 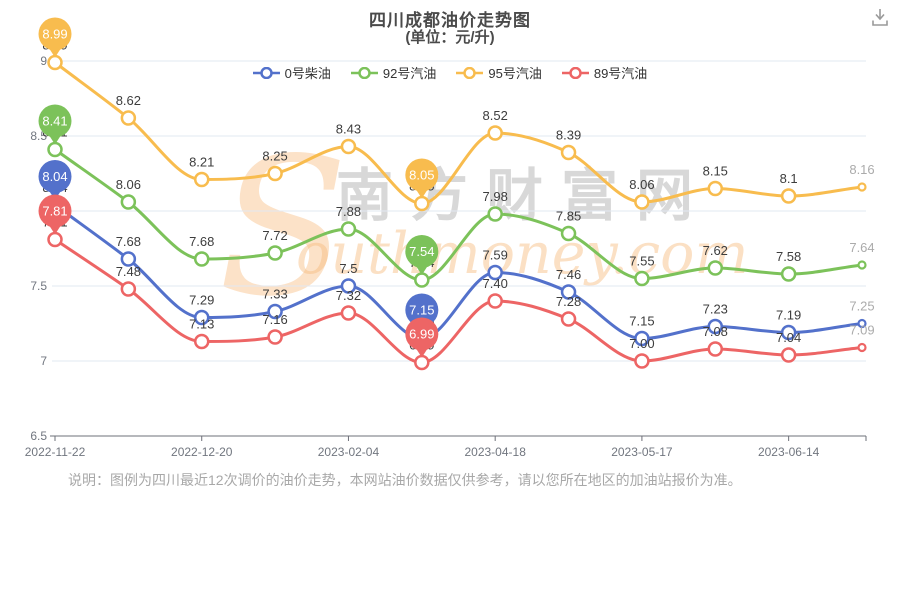 What do you see at coordinates (348, 129) in the screenshot?
I see `data-label: 8.43` at bounding box center [348, 129].